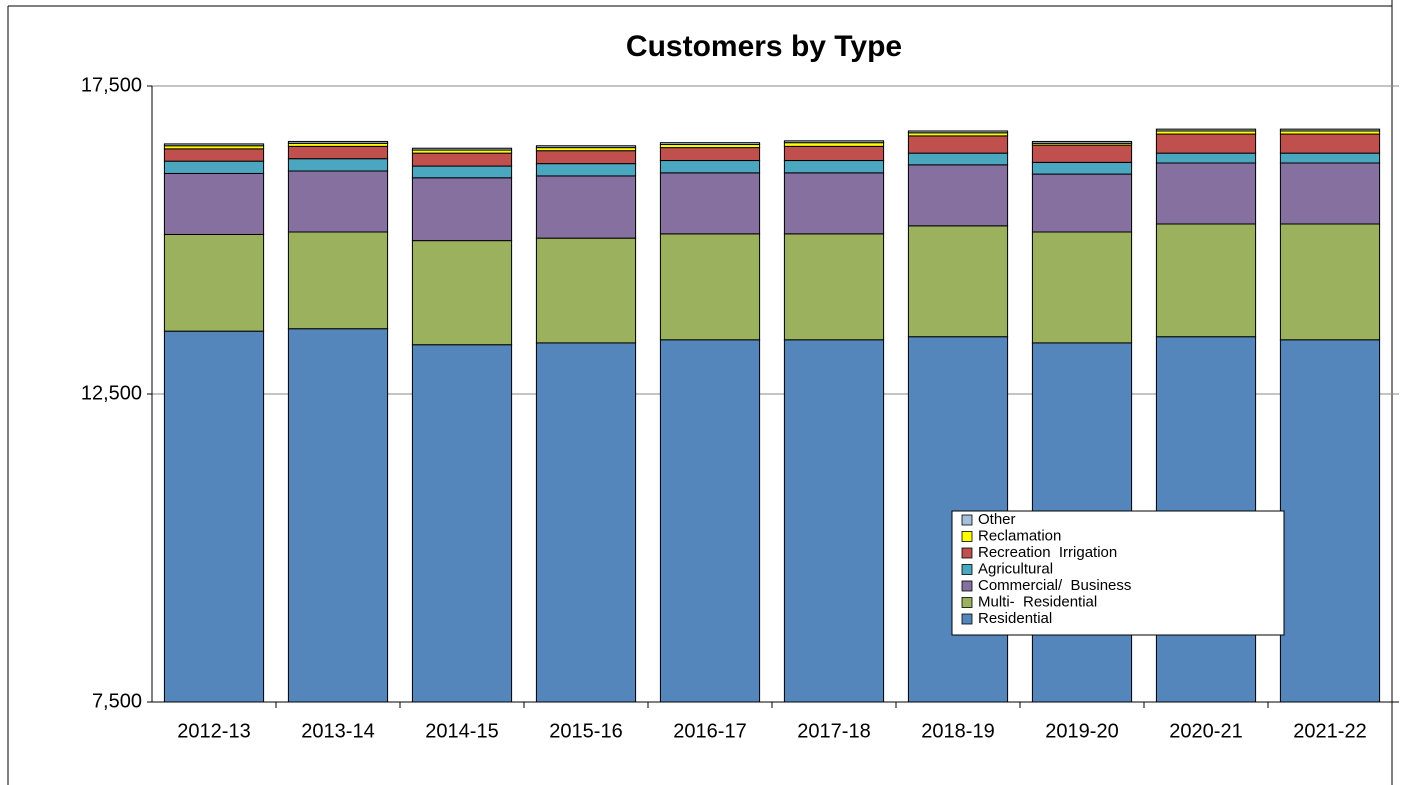 This screenshot has width=1401, height=785. What do you see at coordinates (1047, 552) in the screenshot?
I see `legend-label: Recreation Irrigation` at bounding box center [1047, 552].